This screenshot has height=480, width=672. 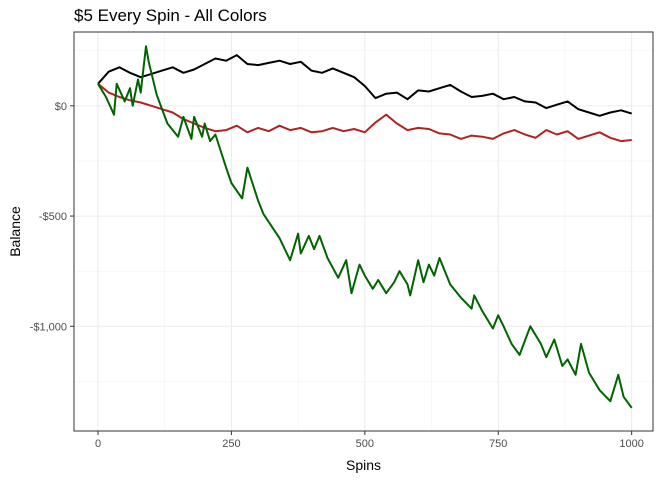 What do you see at coordinates (48, 327) in the screenshot?
I see `y-tick-label: -$1,000` at bounding box center [48, 327].